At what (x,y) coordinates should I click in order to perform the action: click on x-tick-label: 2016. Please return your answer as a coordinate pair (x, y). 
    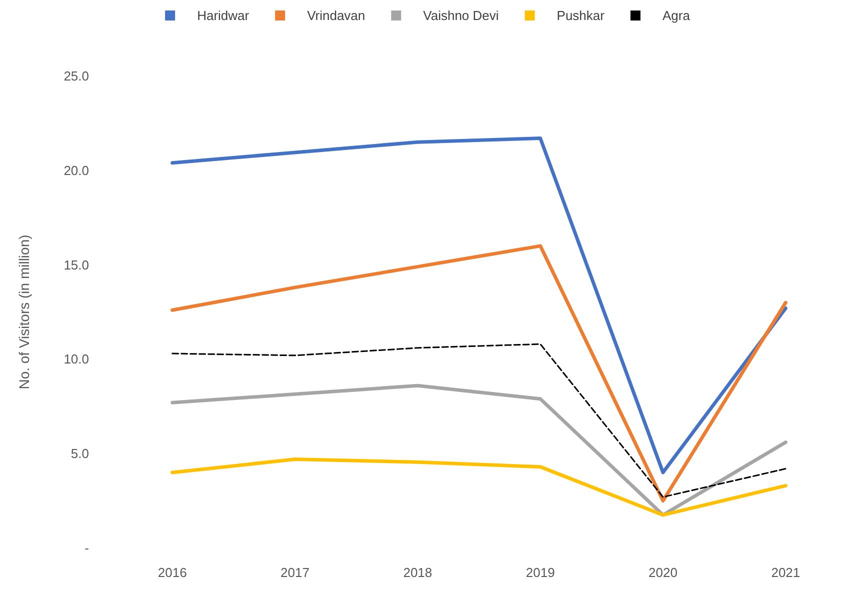
    Looking at the image, I should click on (172, 572).